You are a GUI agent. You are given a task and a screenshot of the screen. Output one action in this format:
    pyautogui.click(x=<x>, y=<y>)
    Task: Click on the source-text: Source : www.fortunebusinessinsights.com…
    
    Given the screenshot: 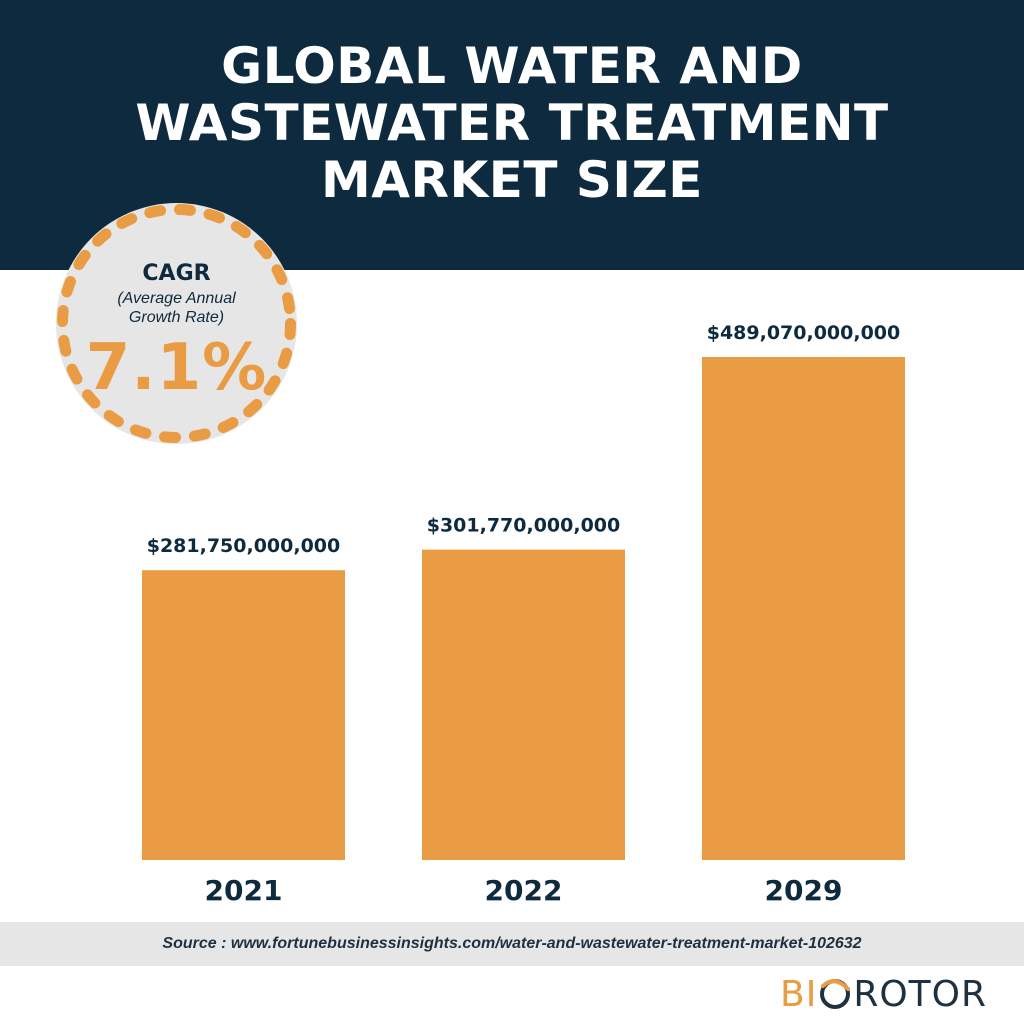 What is the action you would take?
    pyautogui.click(x=512, y=943)
    